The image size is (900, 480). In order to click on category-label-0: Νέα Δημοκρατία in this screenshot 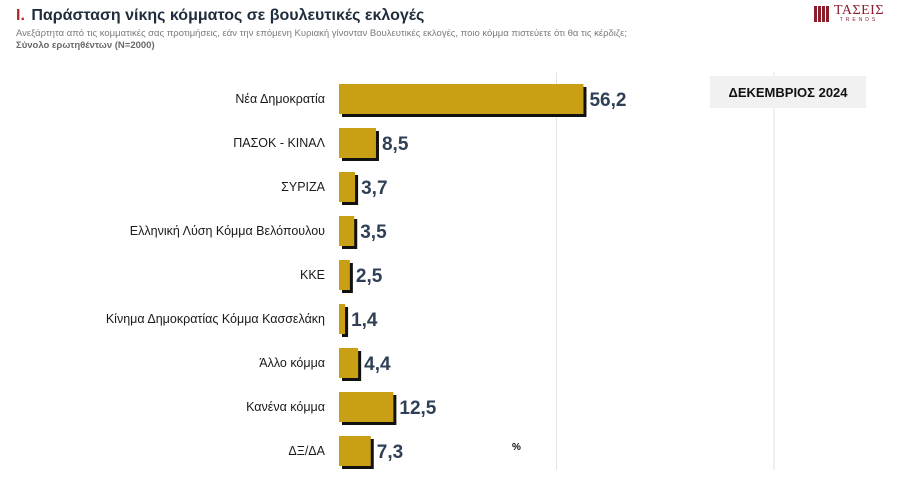, I will do `click(280, 99)`.